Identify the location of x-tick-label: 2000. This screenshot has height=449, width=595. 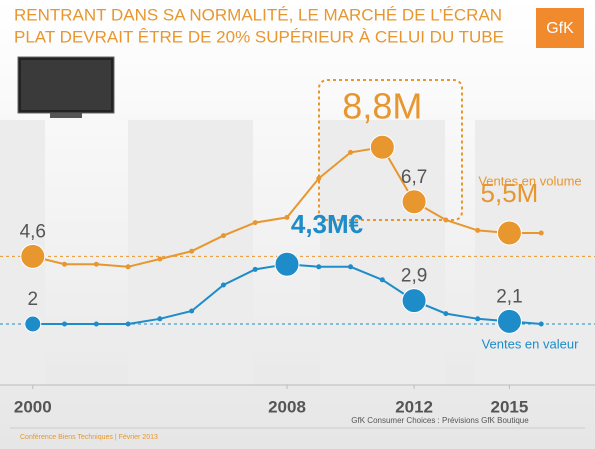
(33, 406).